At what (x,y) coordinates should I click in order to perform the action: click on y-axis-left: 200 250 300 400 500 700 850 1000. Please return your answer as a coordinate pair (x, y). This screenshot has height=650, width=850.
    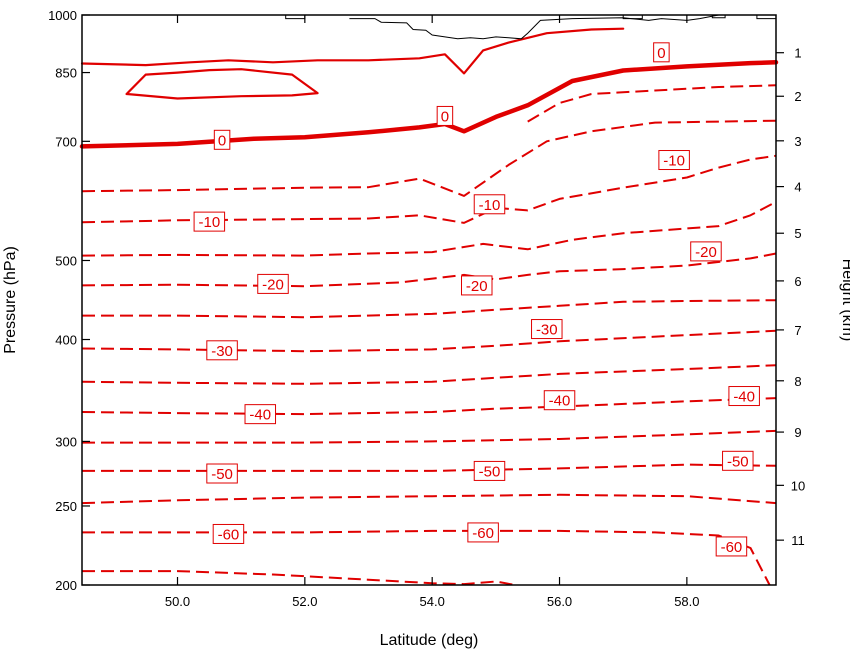
    Looking at the image, I should click on (69, 300).